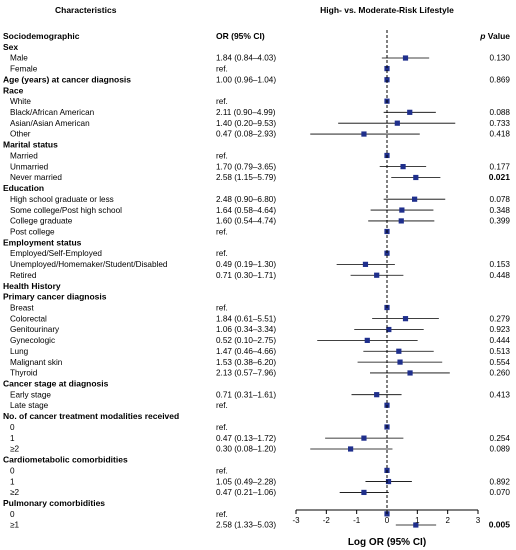 The image size is (516, 550). I want to click on row-p-value: 0.260, so click(500, 373).